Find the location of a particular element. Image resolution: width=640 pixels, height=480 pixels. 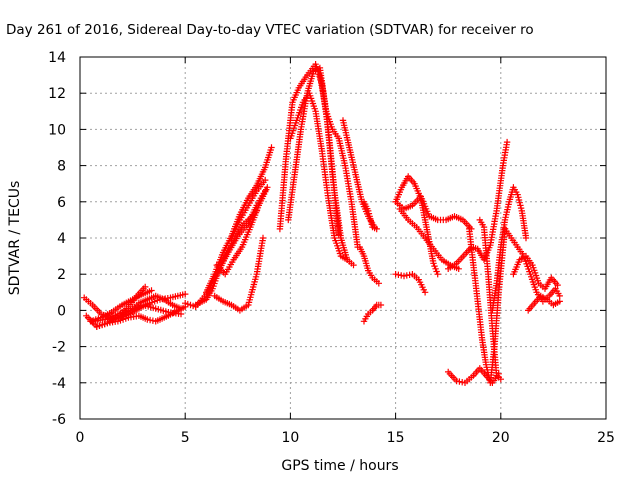

y-tick-label: 14 is located at coordinates (57, 58).